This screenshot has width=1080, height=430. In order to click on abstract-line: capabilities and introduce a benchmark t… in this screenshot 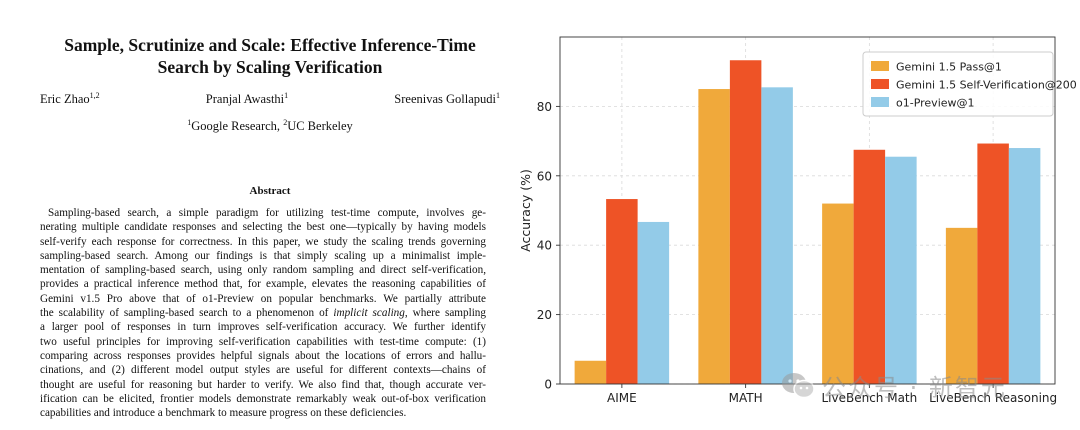, I will do `click(223, 413)`.